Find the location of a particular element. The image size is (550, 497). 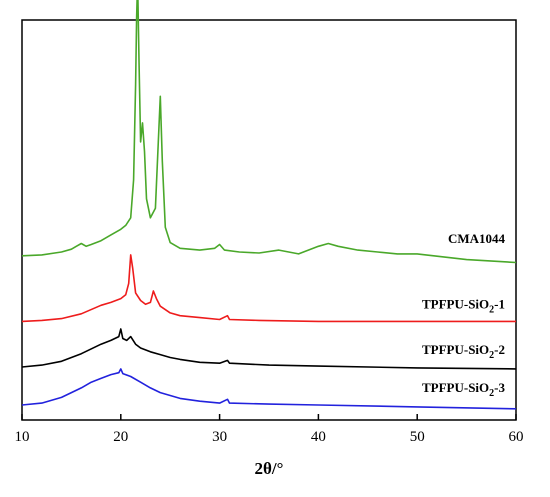

x-tick-label: 40 is located at coordinates (318, 437).